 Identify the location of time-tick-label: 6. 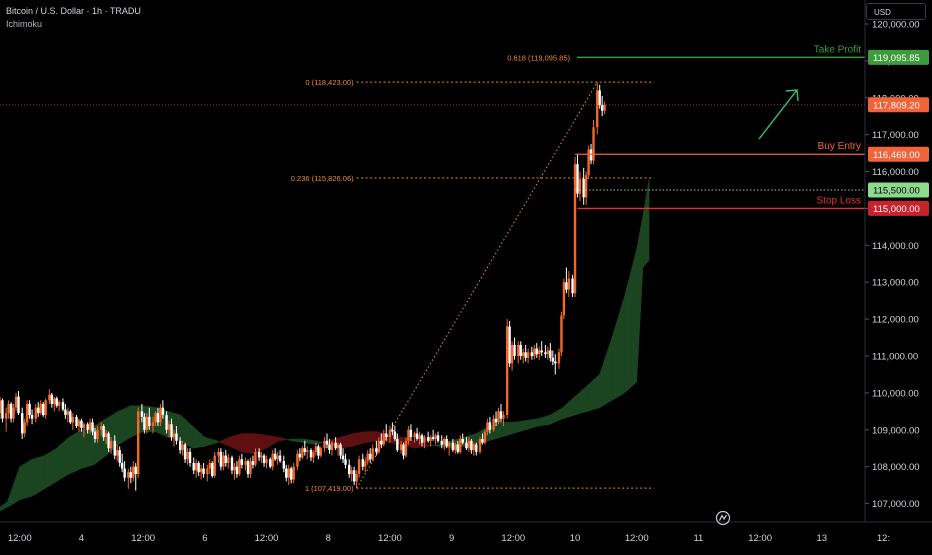
(204, 538).